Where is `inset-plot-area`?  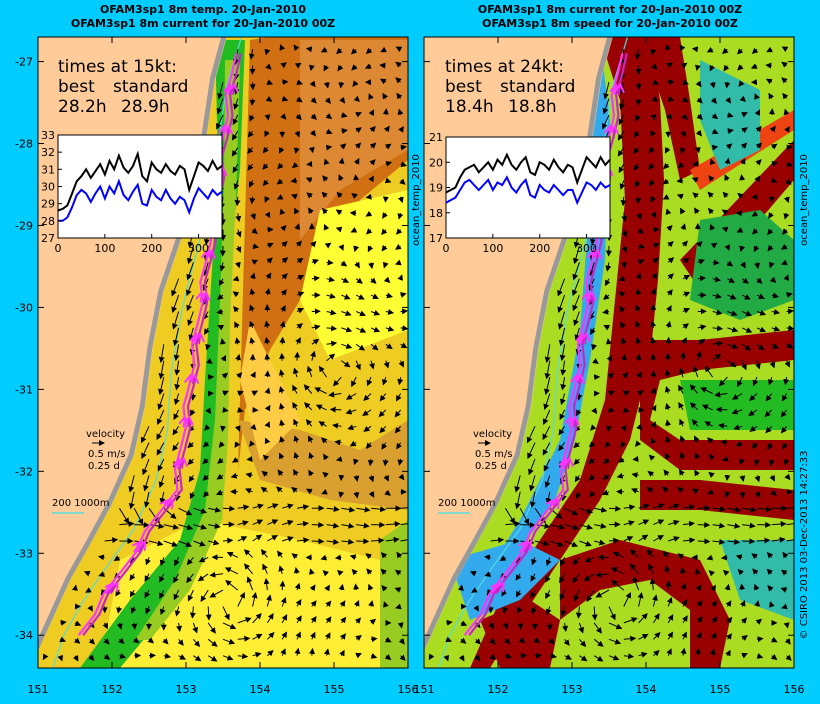 inset-plot-area is located at coordinates (140, 186).